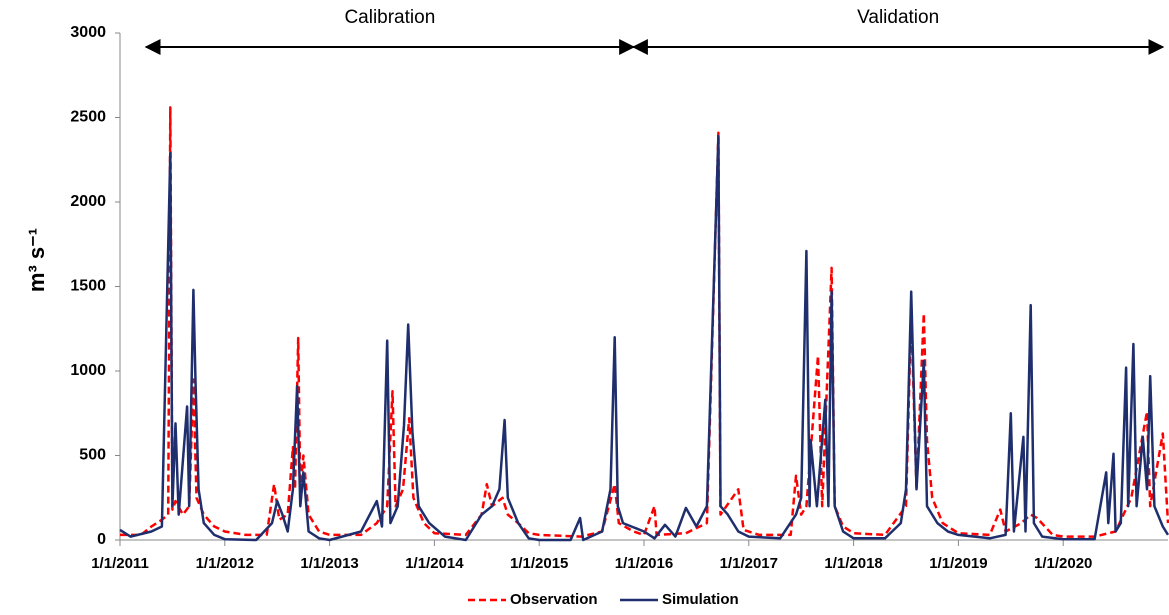  What do you see at coordinates (389, 17) in the screenshot?
I see `period-label: Calibration` at bounding box center [389, 17].